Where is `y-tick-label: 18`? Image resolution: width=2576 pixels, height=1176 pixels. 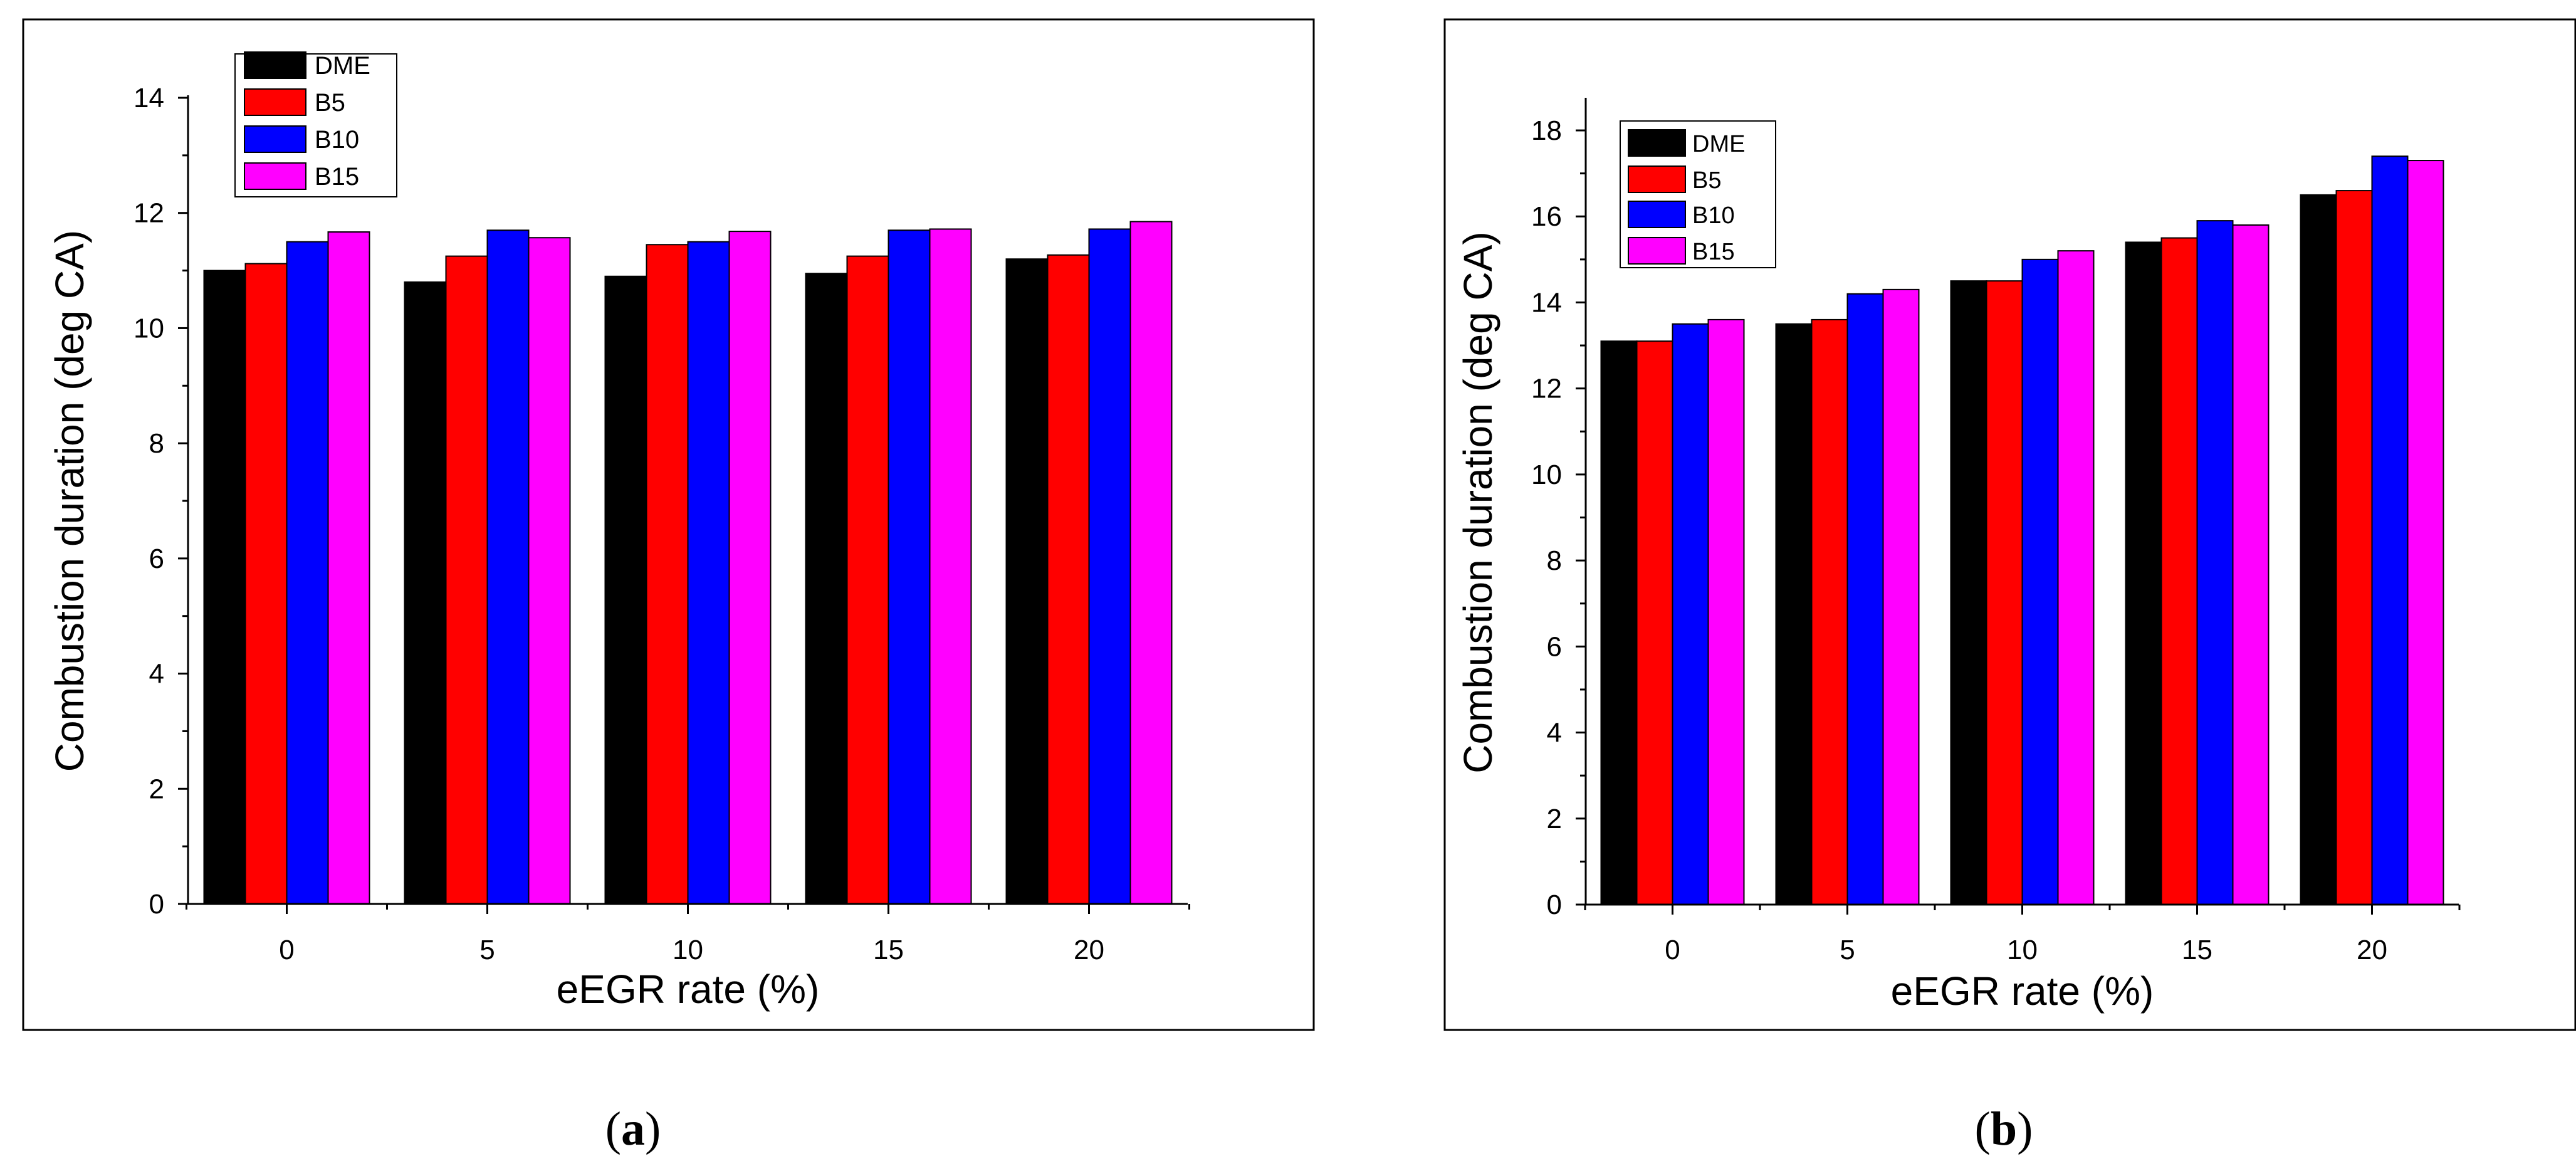 y-tick-label: 18 is located at coordinates (1546, 131).